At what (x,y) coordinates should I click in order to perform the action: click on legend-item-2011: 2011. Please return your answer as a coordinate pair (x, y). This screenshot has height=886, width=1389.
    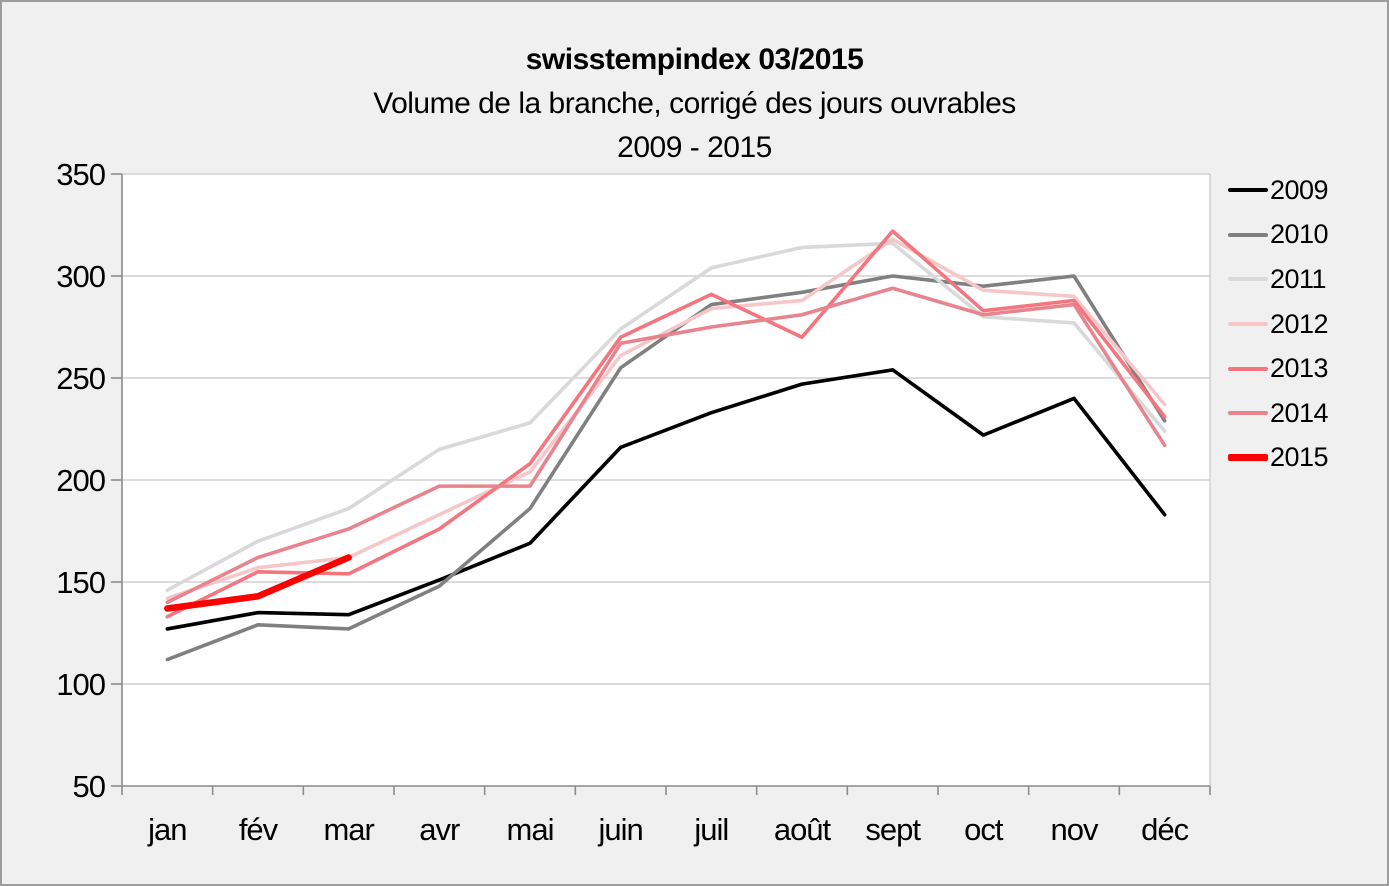
    Looking at the image, I should click on (1303, 279).